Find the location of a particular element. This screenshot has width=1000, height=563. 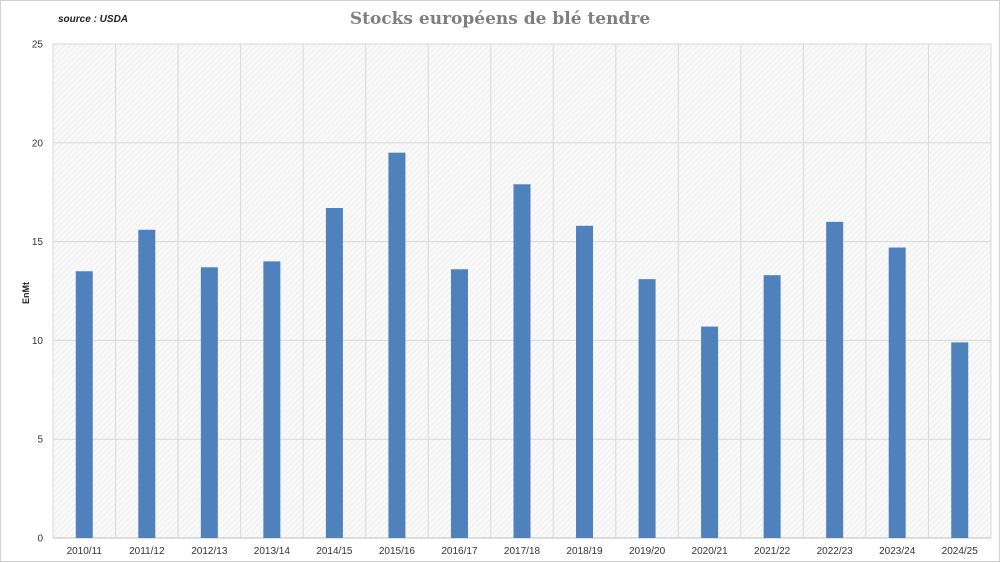

bar-2016/17 is located at coordinates (459, 403).